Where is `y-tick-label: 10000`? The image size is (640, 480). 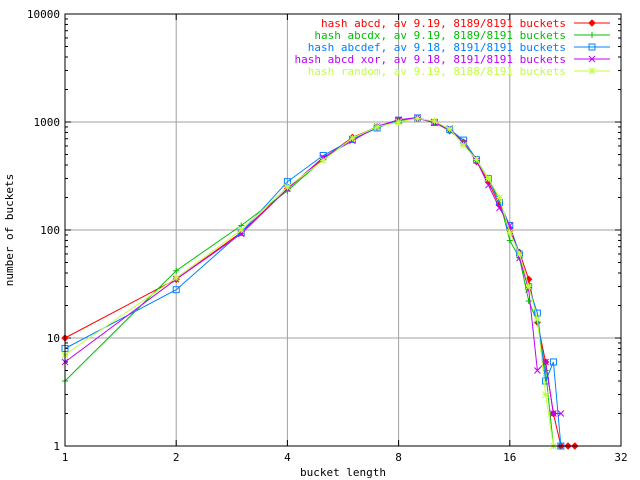
y-tick-label: 10000 is located at coordinates (43, 14).